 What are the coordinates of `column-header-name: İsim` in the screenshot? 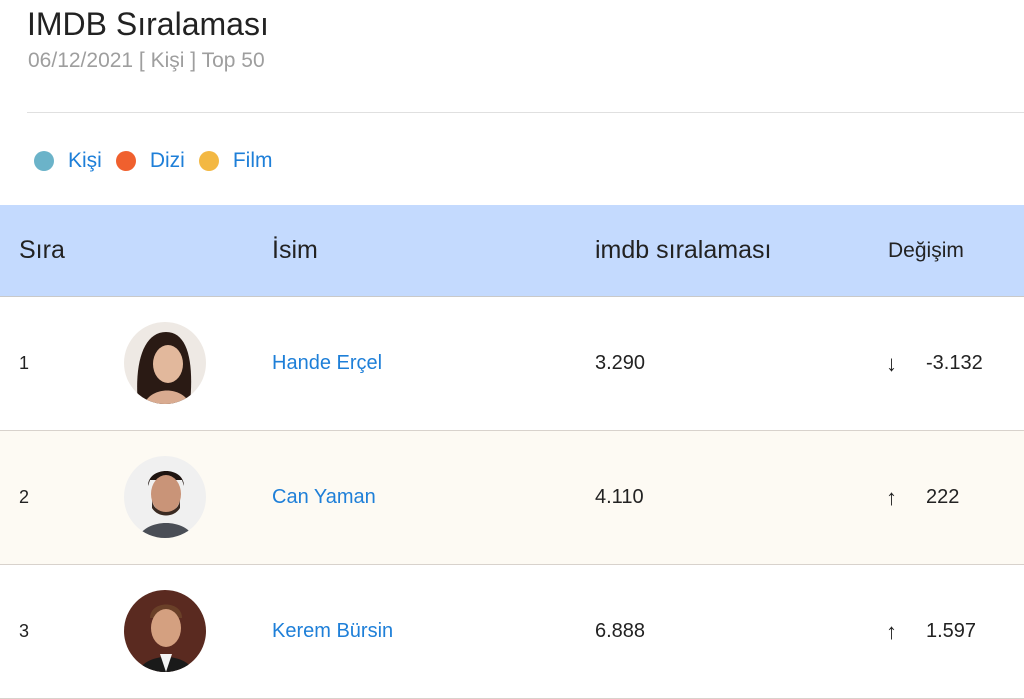 It's located at (295, 250).